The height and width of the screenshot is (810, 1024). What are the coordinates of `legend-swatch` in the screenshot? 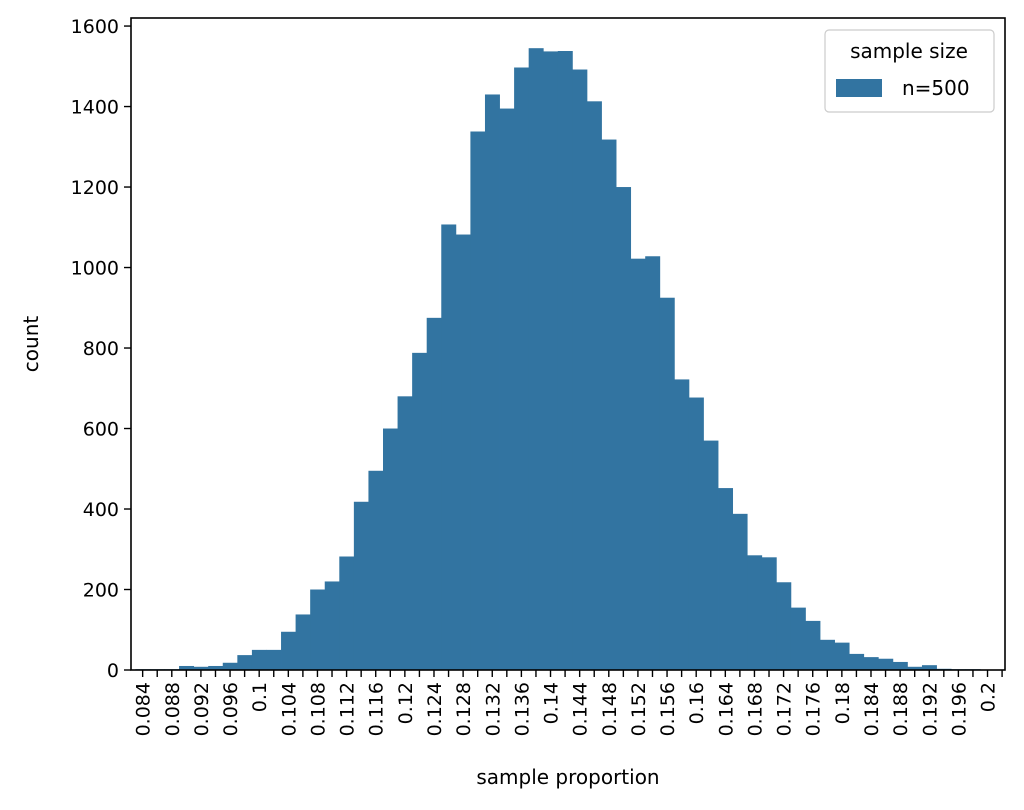 It's located at (859, 88).